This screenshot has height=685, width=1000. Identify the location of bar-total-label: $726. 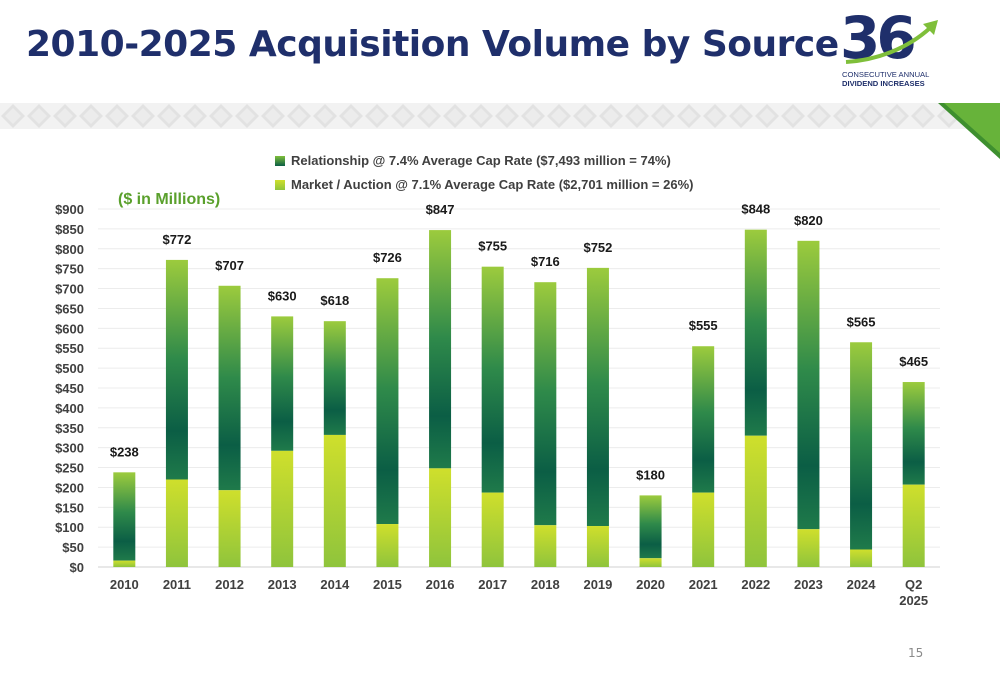
(387, 257).